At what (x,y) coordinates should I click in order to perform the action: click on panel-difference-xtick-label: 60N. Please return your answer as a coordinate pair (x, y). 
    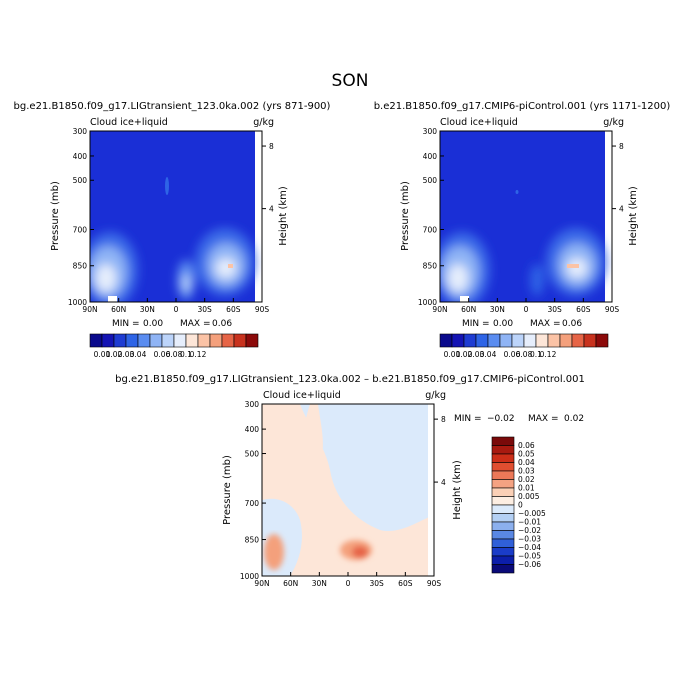
    Looking at the image, I should click on (290, 583).